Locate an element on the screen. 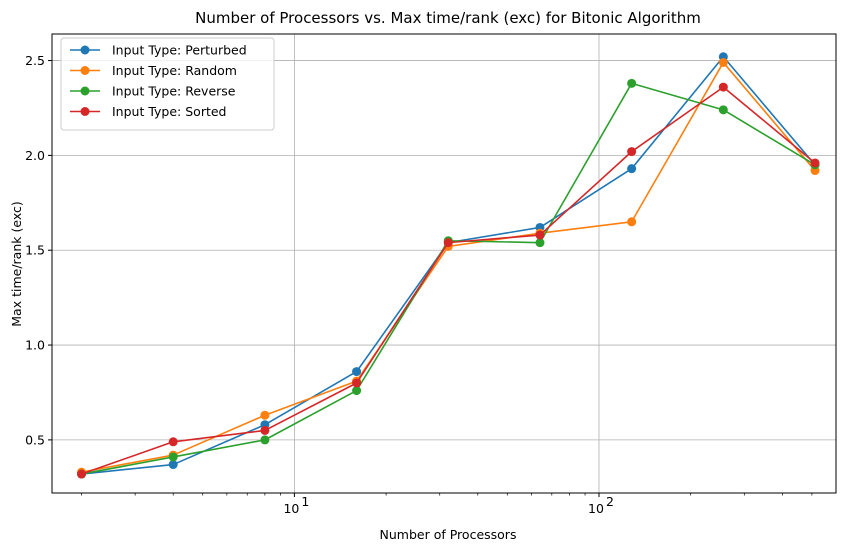  legend-frame is located at coordinates (167, 84).